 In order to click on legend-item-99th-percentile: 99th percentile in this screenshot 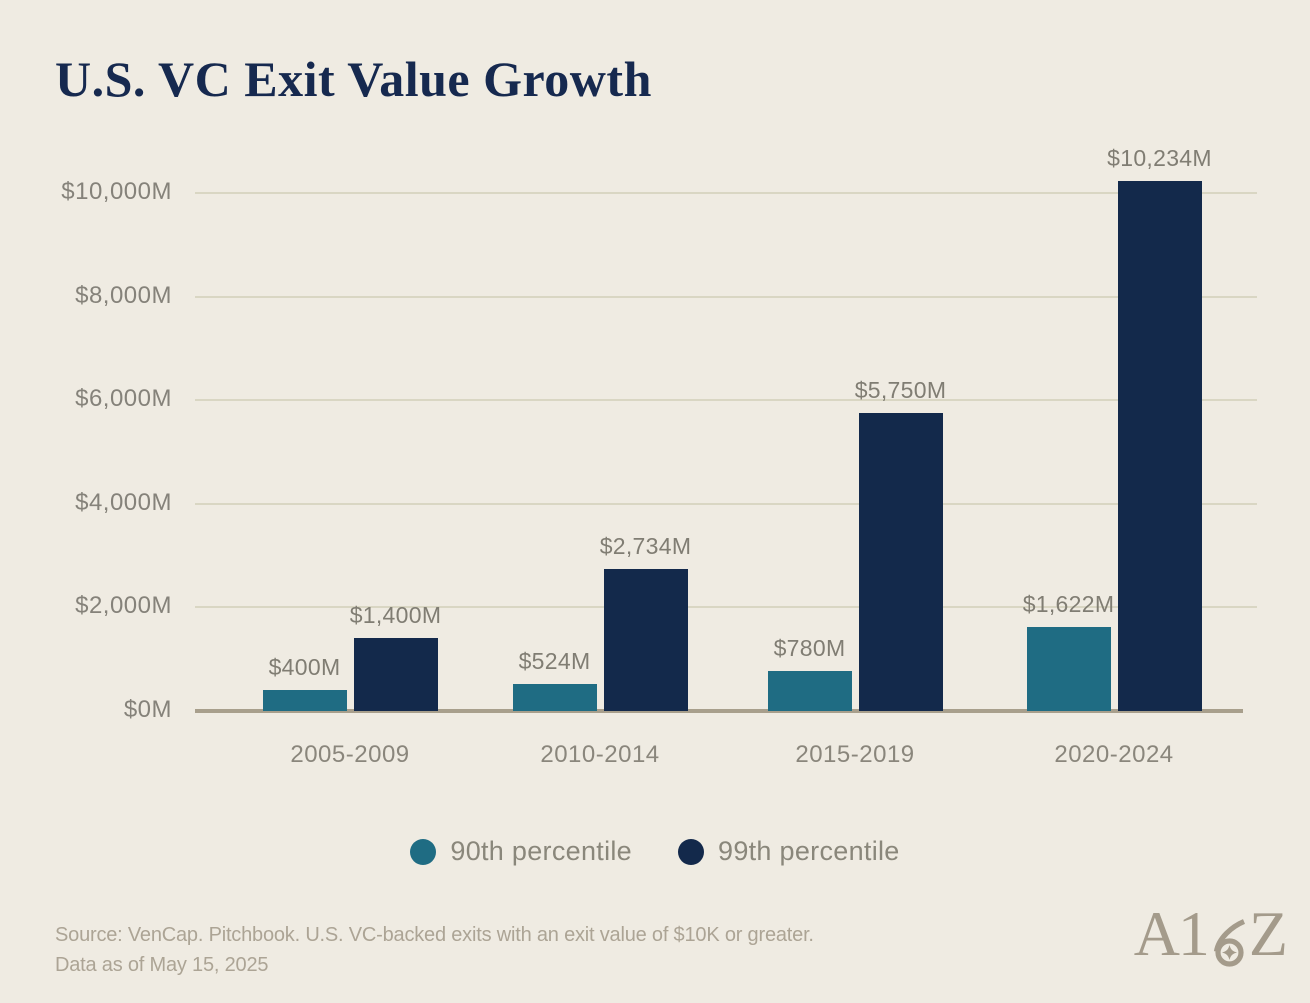, I will do `click(789, 851)`.